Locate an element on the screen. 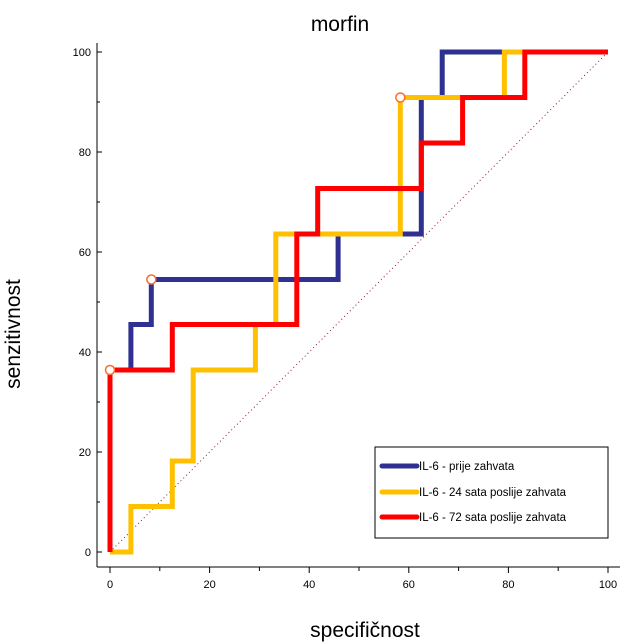 The height and width of the screenshot is (644, 625). y-tick-label: 40 is located at coordinates (85, 353).